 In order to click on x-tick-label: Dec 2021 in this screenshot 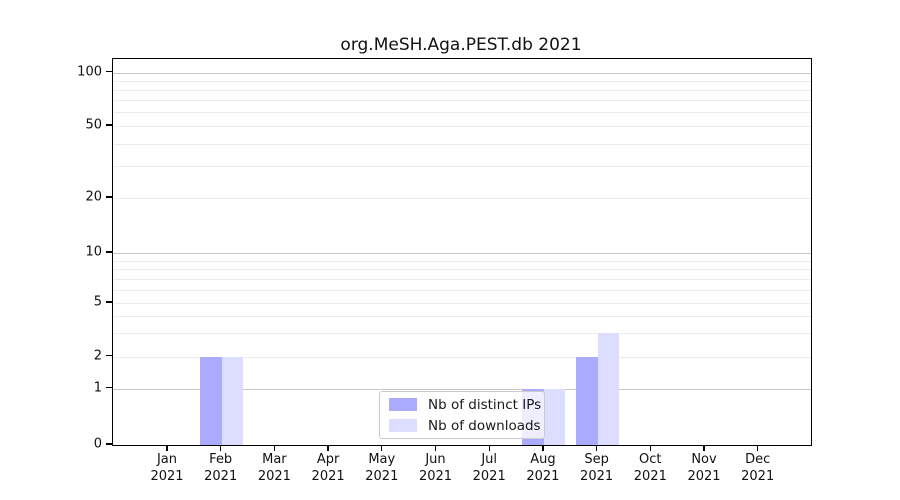, I will do `click(758, 468)`.